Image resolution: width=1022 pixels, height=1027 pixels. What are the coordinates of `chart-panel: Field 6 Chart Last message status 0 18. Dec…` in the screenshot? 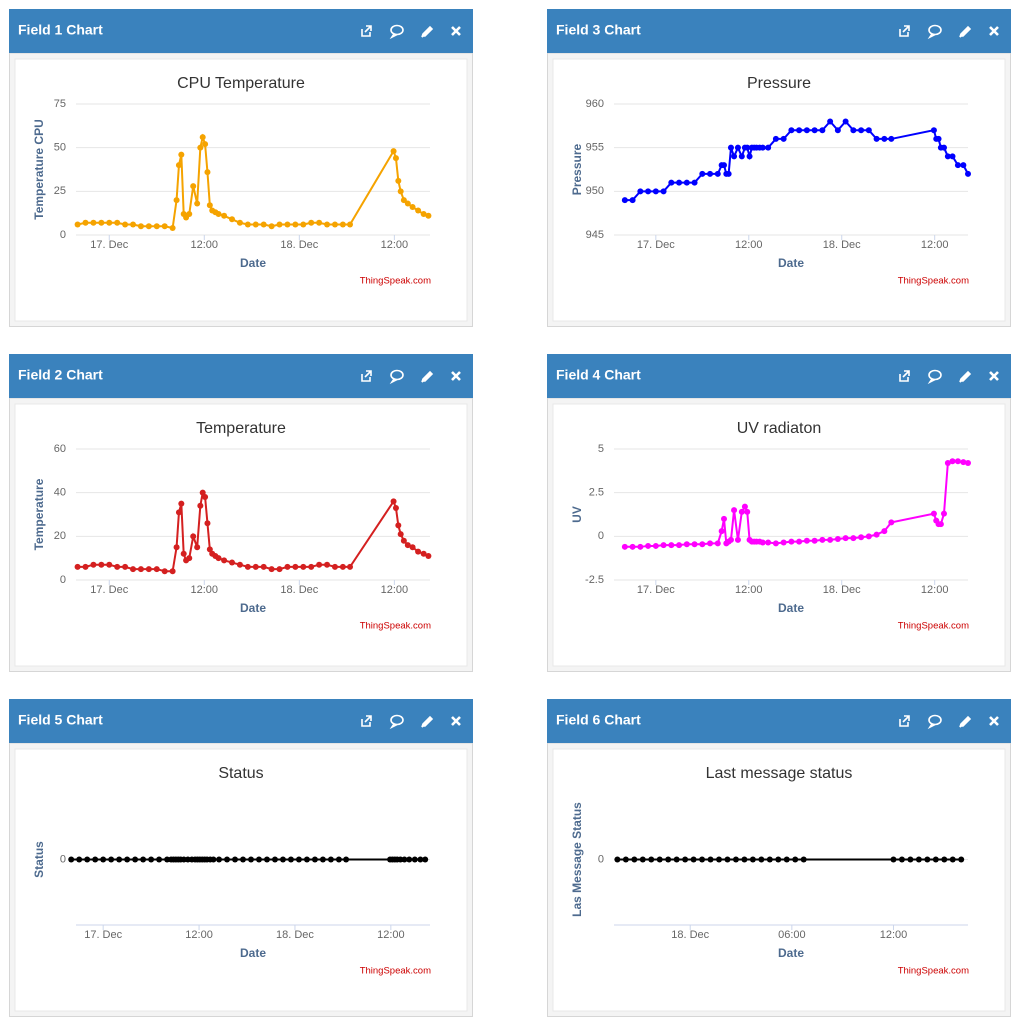 It's located at (779, 858).